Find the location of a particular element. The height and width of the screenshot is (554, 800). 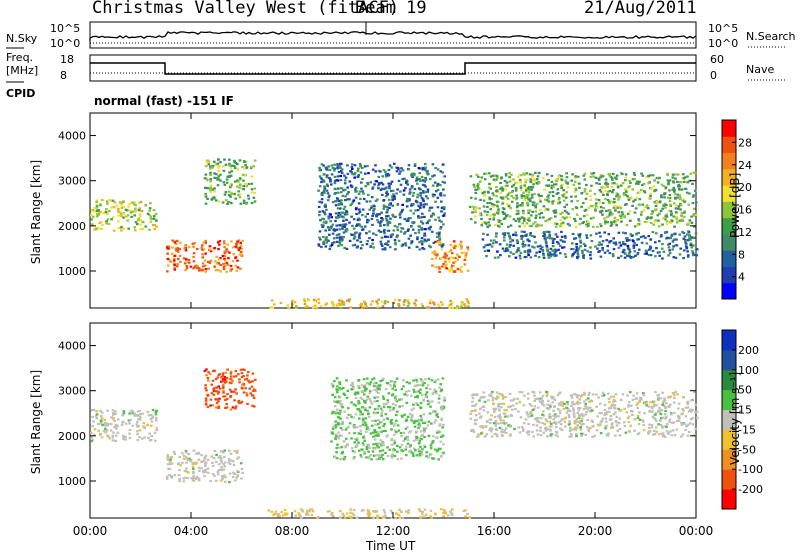

power-ytick-label: 2000 is located at coordinates (72, 226).